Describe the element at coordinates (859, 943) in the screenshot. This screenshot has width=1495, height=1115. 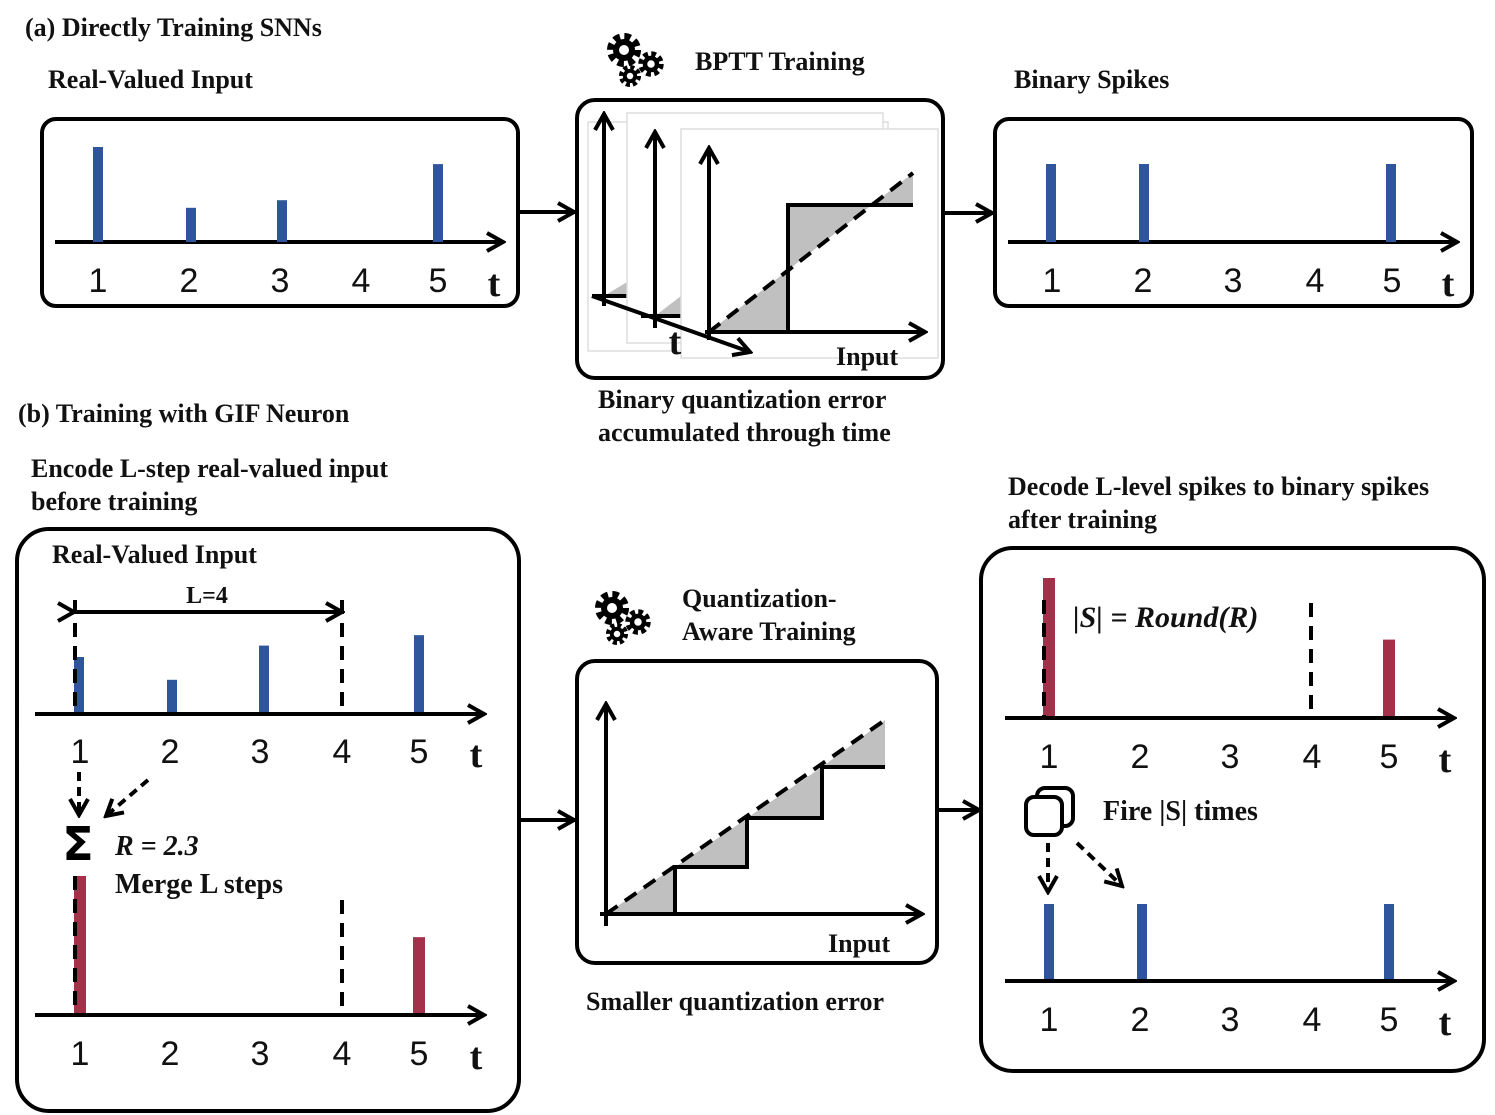
I see `qat-input-label: Input` at that location.